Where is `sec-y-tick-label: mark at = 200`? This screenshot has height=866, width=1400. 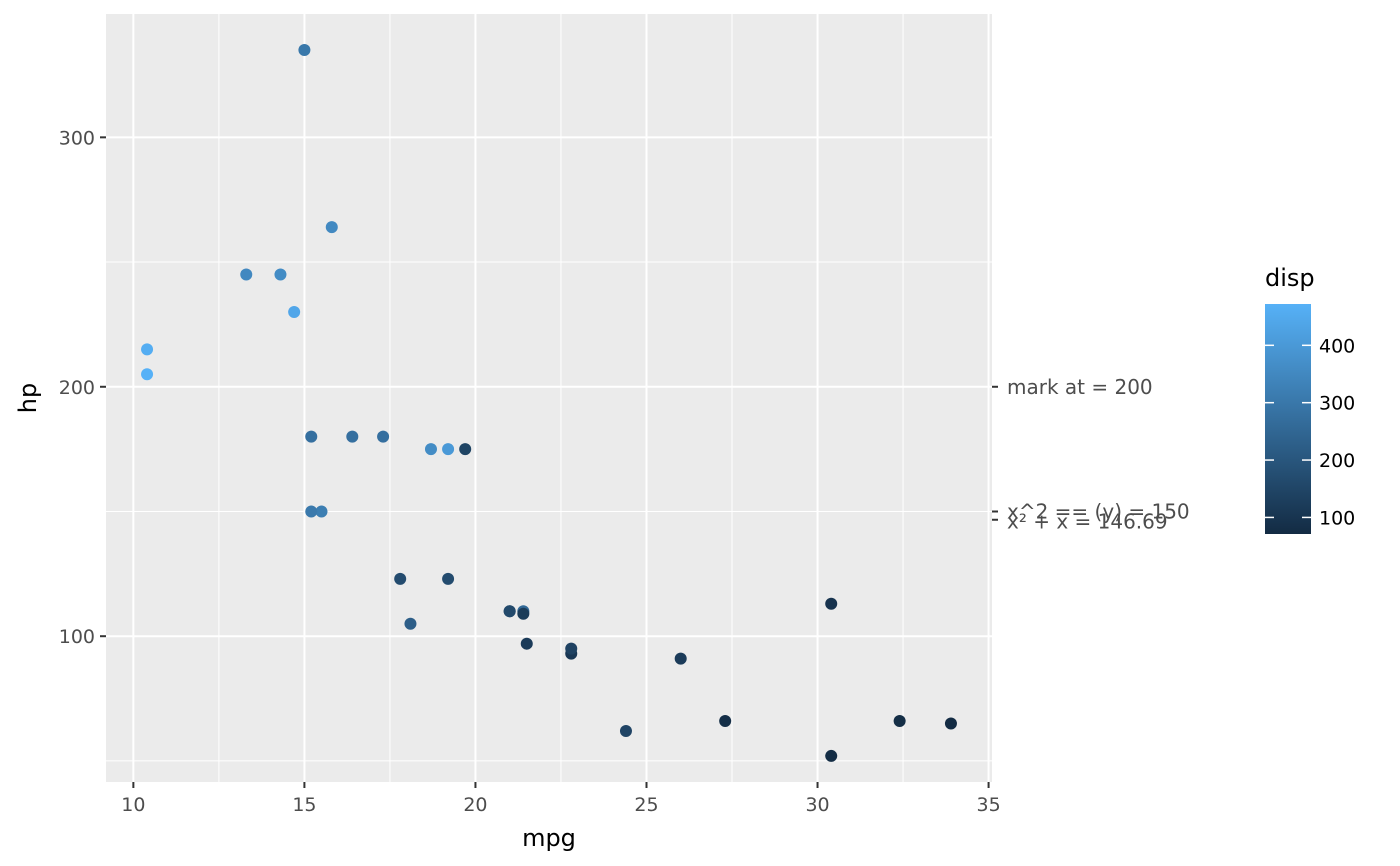 sec-y-tick-label: mark at = 200 is located at coordinates (1080, 387).